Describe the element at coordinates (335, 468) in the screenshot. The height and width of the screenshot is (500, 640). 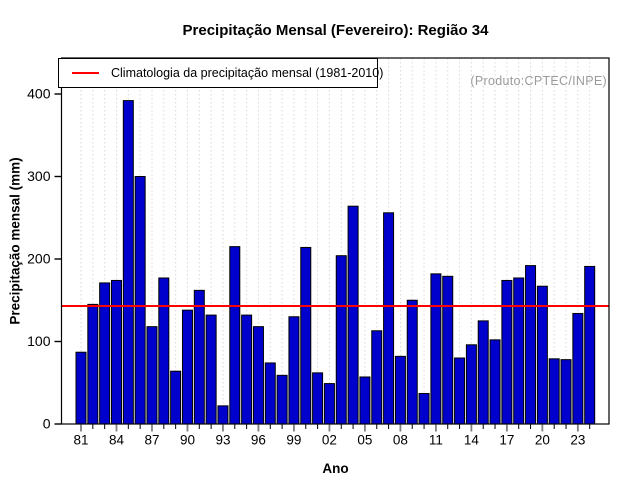
I see `x-axis-title: Ano` at that location.